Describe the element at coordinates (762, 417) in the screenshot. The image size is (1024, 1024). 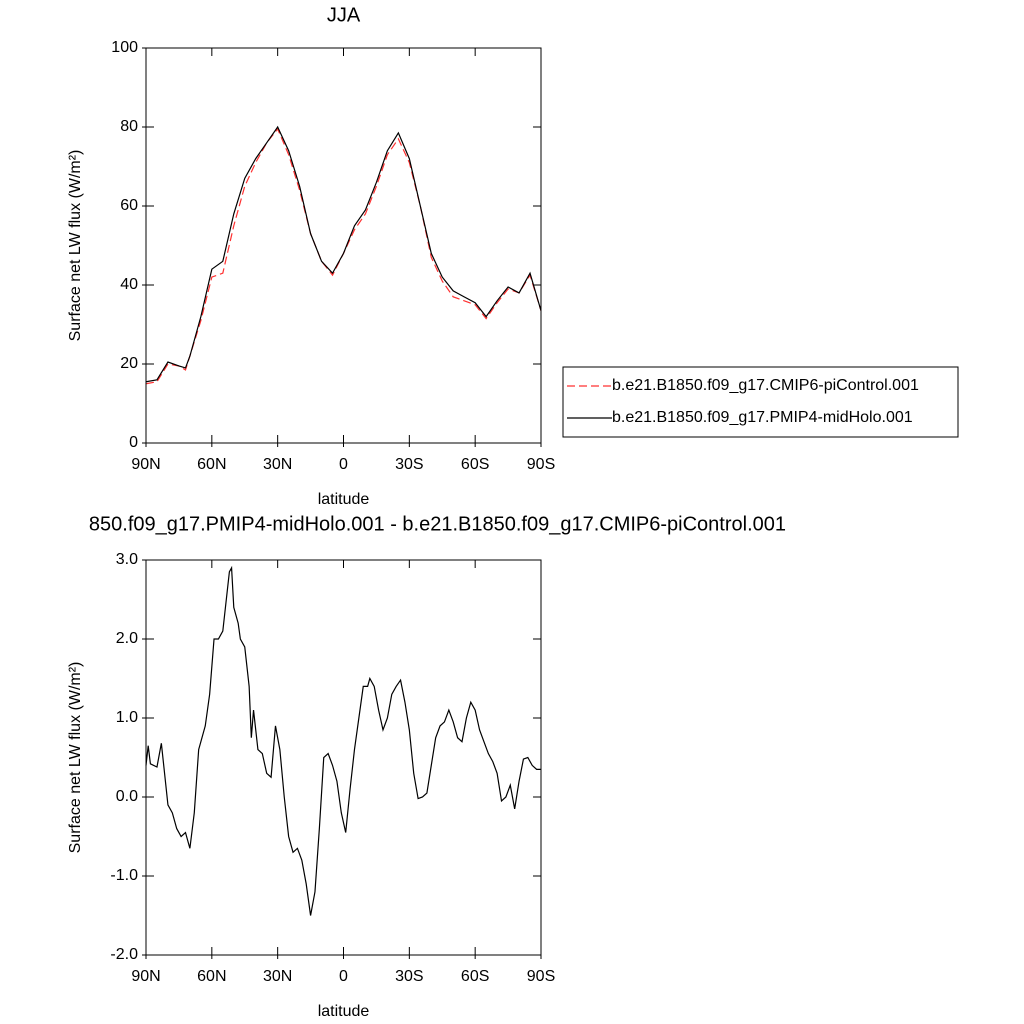
I see `legend-label: b.e21.B1850.f09_g17.PMIP4-midHolo.001` at that location.